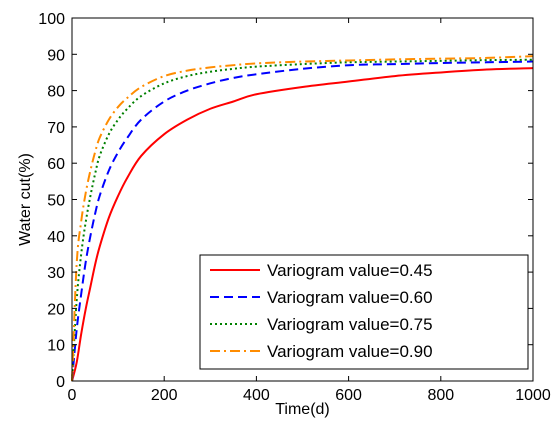 This screenshot has width=554, height=425. Describe the element at coordinates (440, 395) in the screenshot. I see `x-tick-label: 800` at that location.